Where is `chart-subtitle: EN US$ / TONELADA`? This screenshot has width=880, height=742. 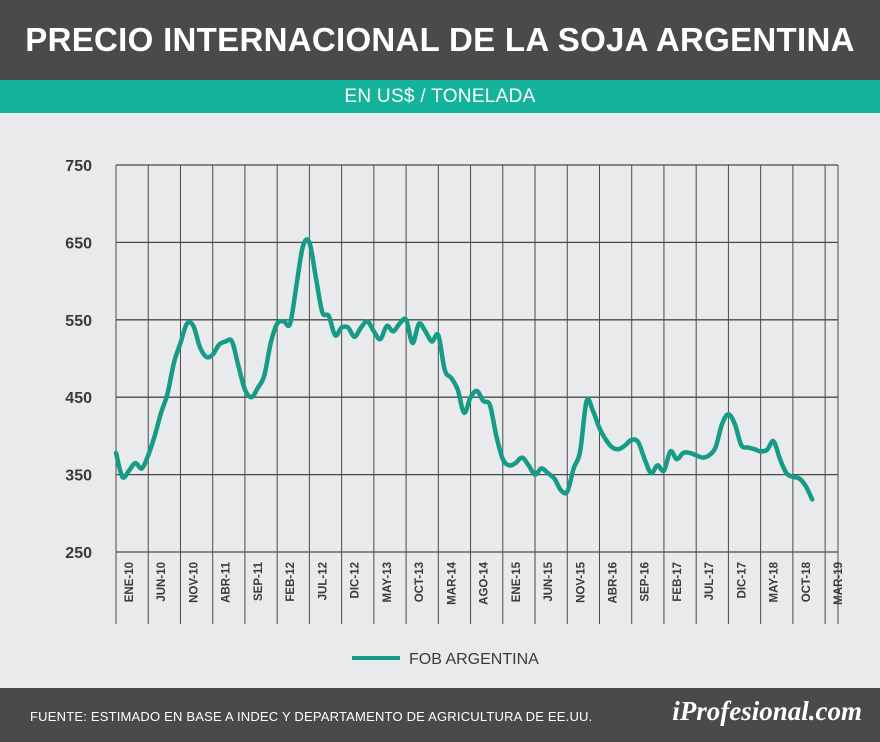 chart-subtitle: EN US$ / TONELADA is located at coordinates (440, 96).